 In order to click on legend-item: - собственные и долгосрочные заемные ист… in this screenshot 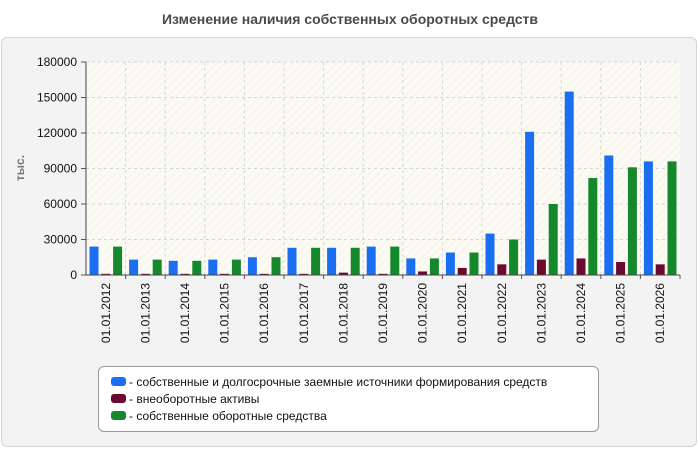, I will do `click(354, 381)`.